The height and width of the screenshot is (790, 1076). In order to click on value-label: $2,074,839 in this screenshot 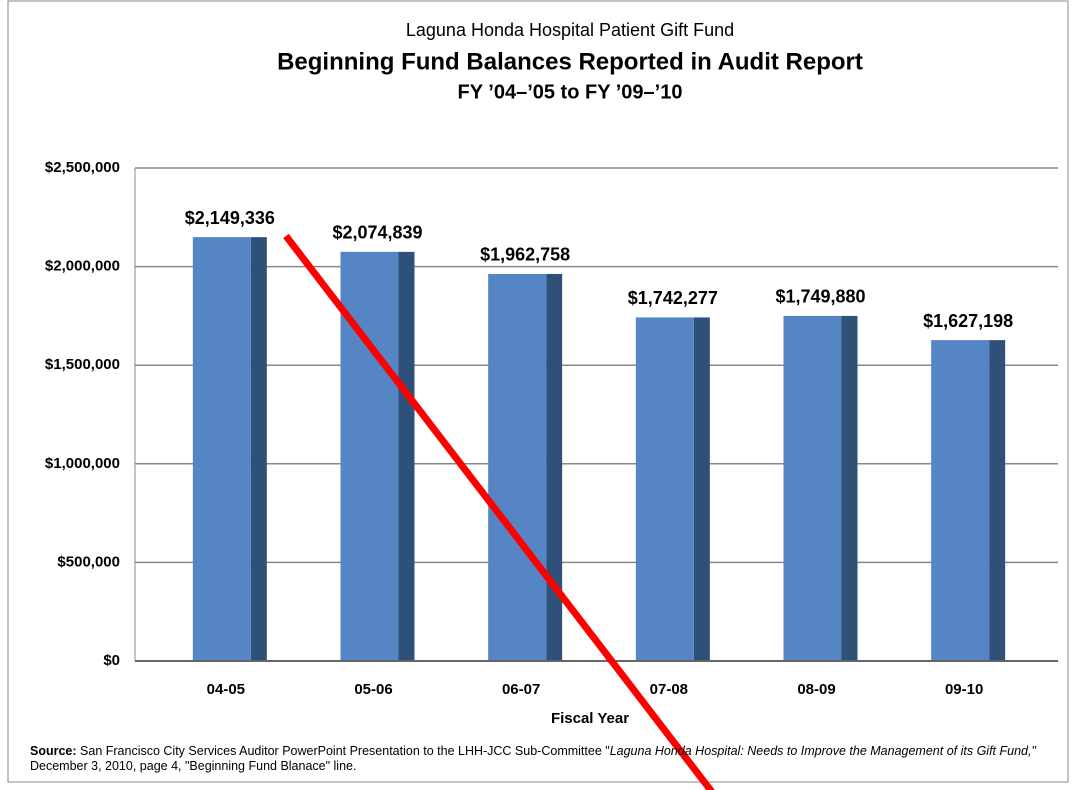, I will do `click(377, 233)`.